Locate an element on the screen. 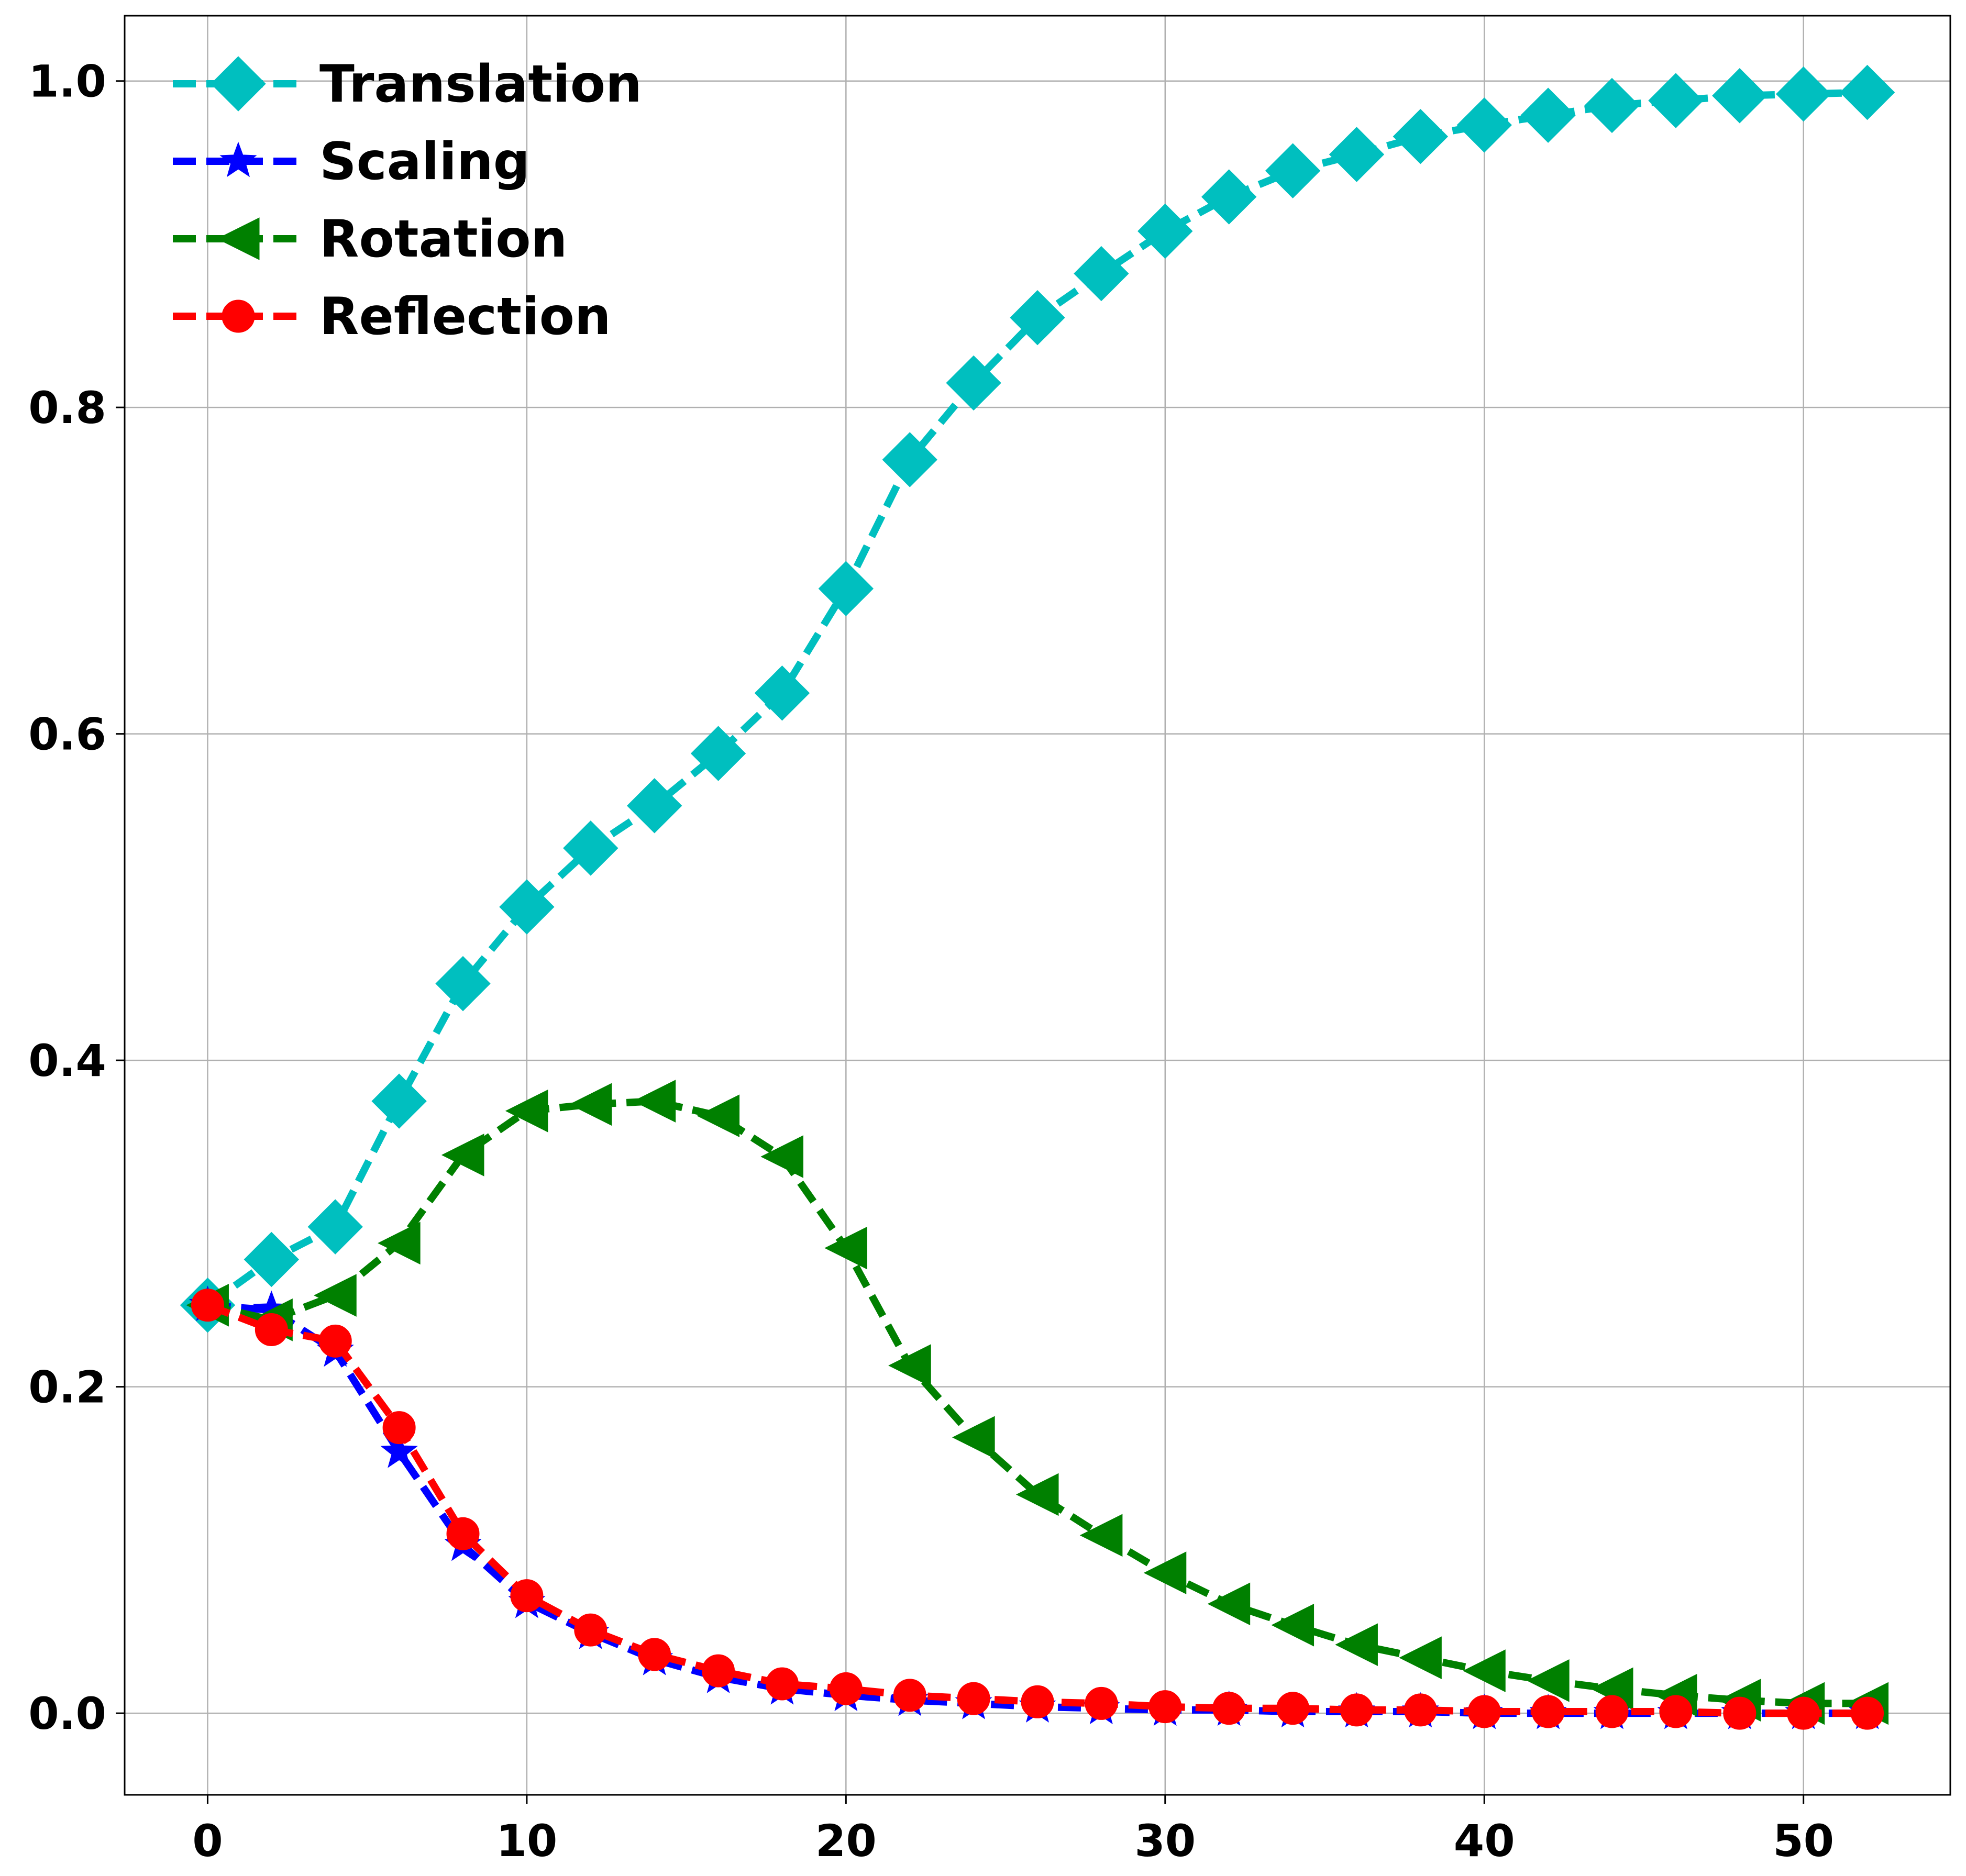 Image resolution: width=1966 pixels, height=1876 pixels. legend-label: Translation is located at coordinates (481, 84).